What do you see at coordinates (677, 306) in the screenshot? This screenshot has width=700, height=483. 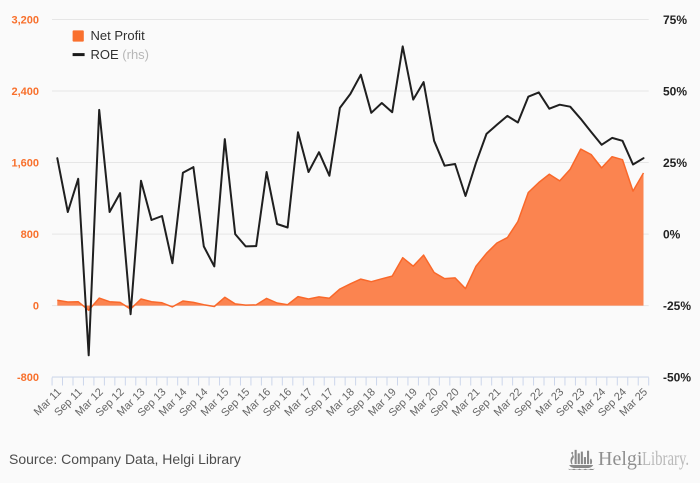 I see `svg-text: -25%` at bounding box center [677, 306].